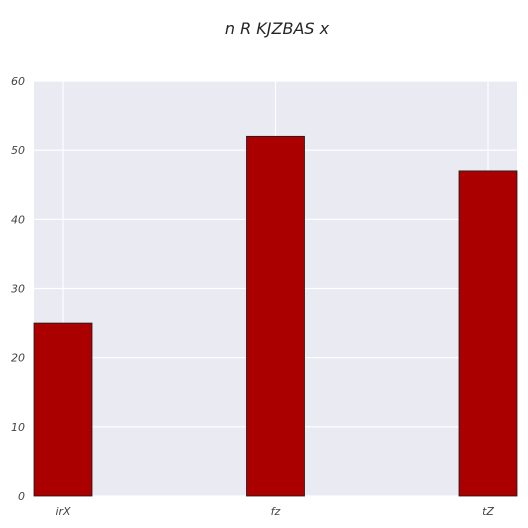 This screenshot has height=528, width=528. Describe the element at coordinates (18, 427) in the screenshot. I see `y-tick-label-10: 10` at that location.